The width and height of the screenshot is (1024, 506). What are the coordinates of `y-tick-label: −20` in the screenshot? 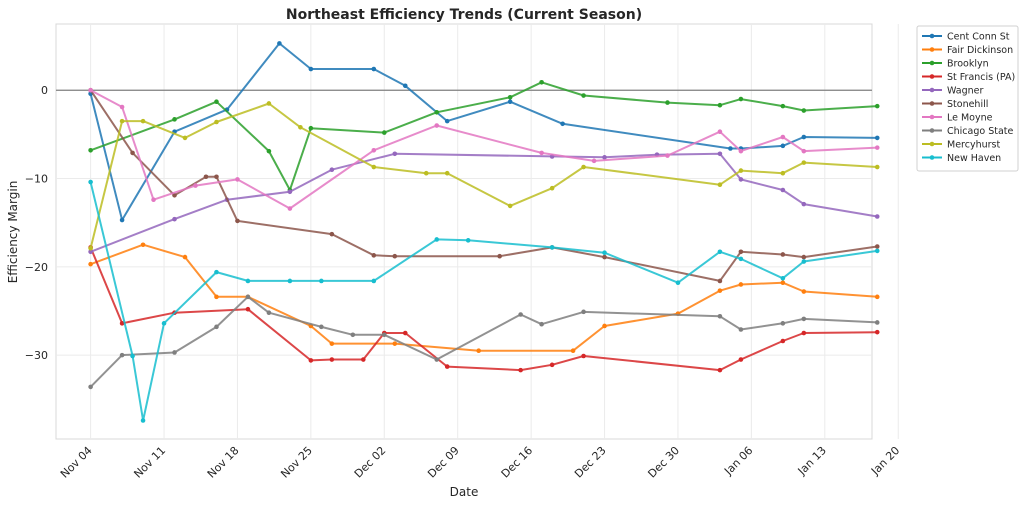 It's located at (36, 267).